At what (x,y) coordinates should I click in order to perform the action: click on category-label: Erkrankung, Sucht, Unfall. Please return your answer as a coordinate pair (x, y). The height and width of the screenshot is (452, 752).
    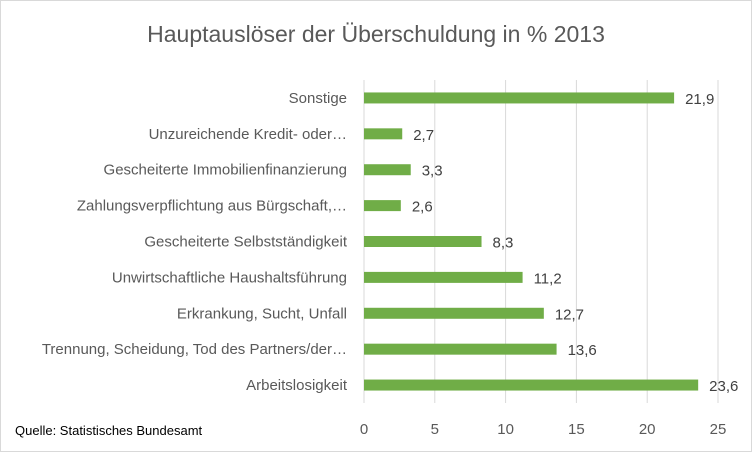
    Looking at the image, I should click on (262, 313).